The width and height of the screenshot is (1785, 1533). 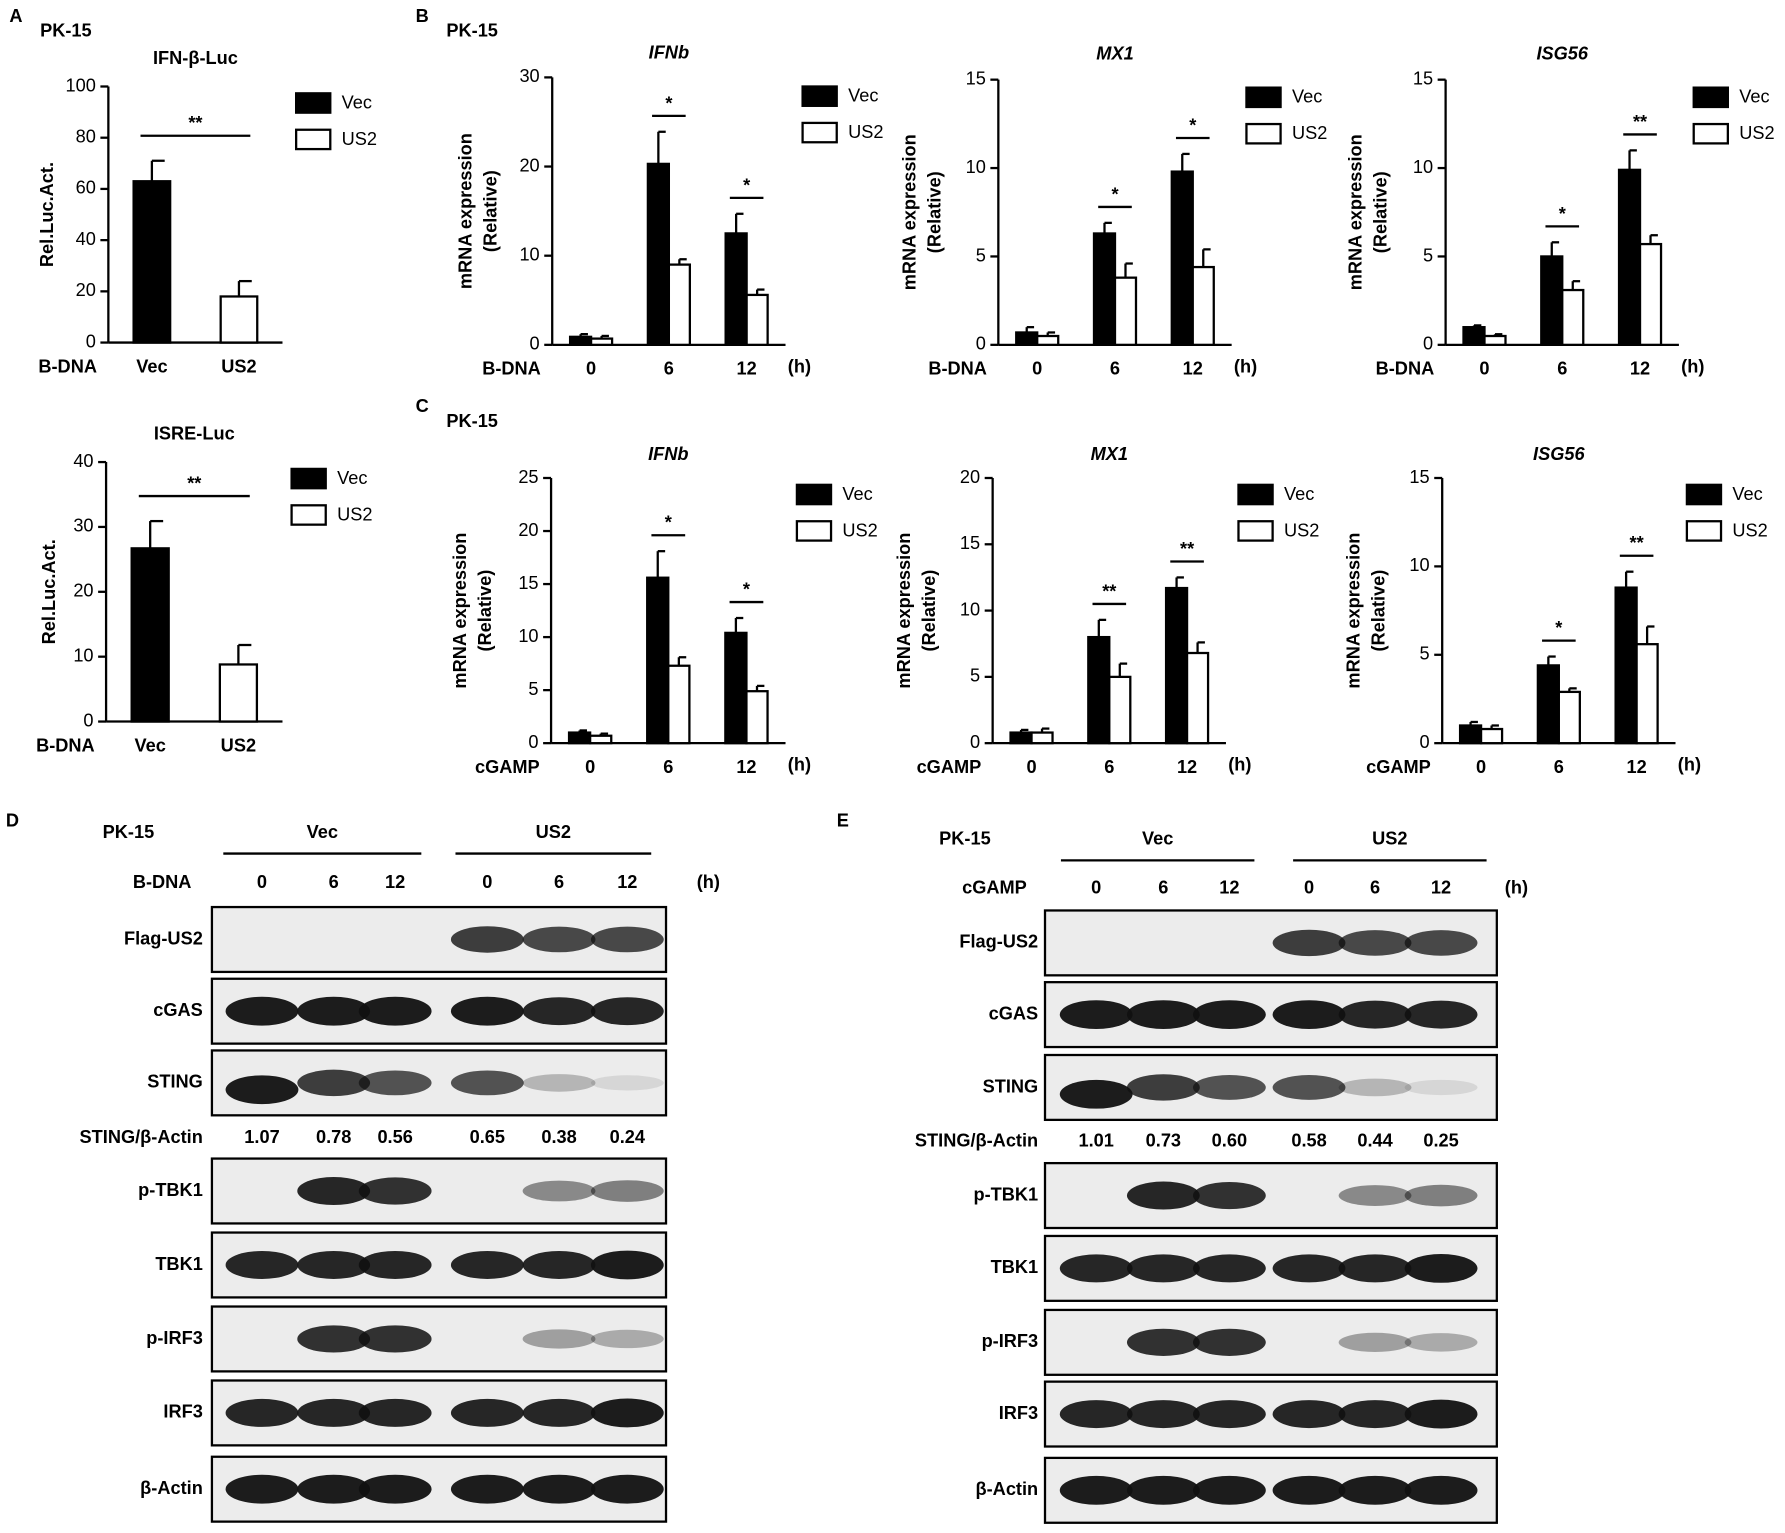 I want to click on chart-title: IFNb, so click(x=668, y=454).